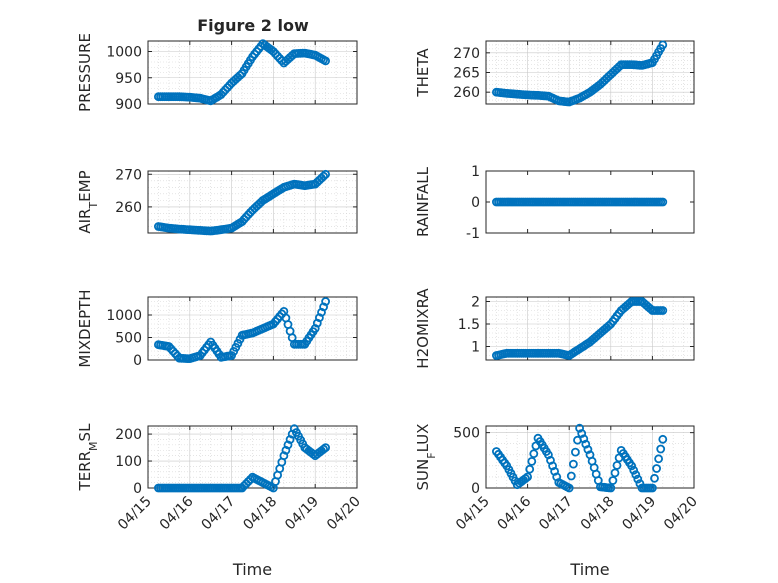  Describe the element at coordinates (128, 462) in the screenshot. I see `y-tick-label: 100` at that location.